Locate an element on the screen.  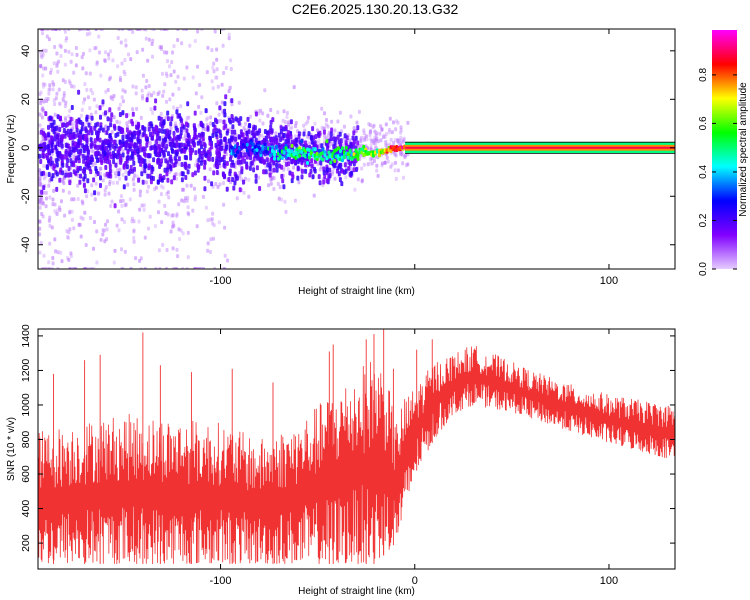
colorbar-tick-label: 0.2 is located at coordinates (703, 220).